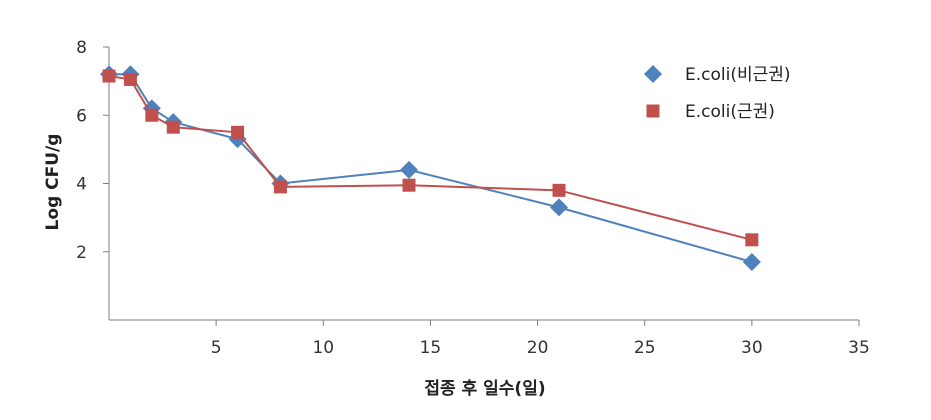  What do you see at coordinates (738, 75) in the screenshot?
I see `legend-label: E.coli(비근권)` at bounding box center [738, 75].